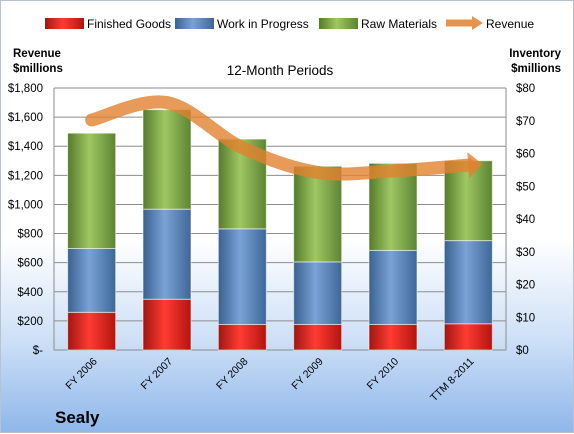  Describe the element at coordinates (525, 253) in the screenshot. I see `right-tick-label: $30` at that location.